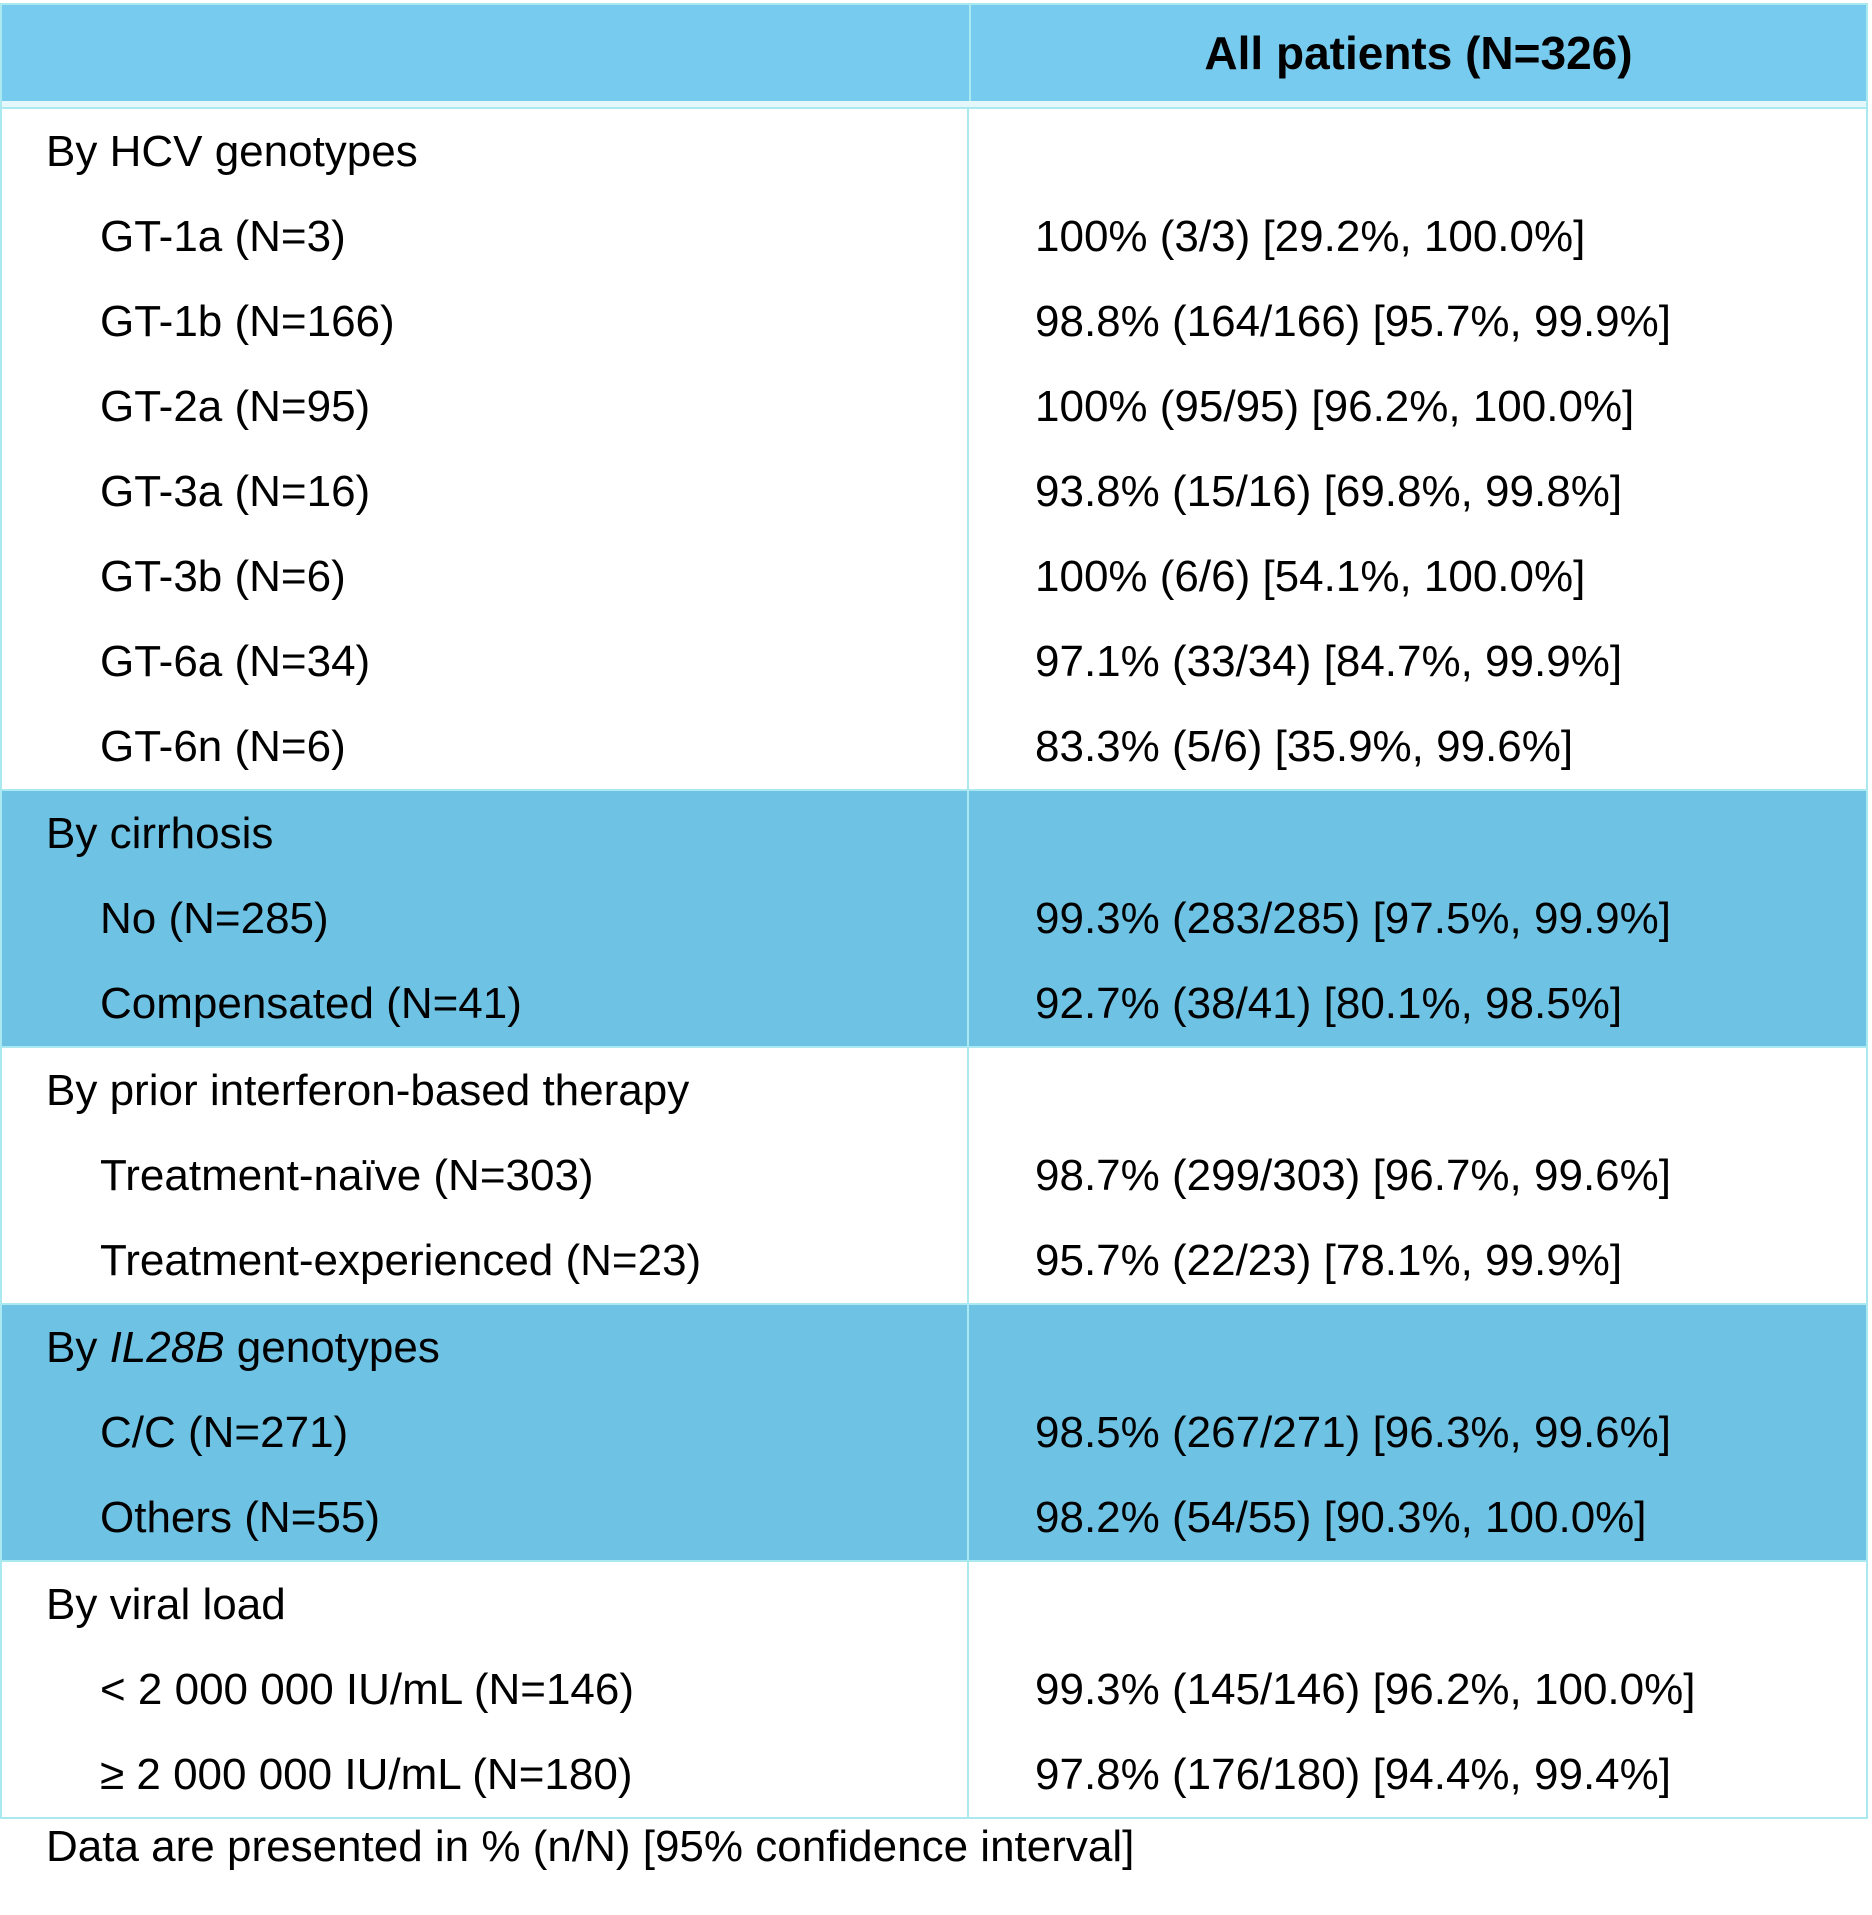 The image size is (1872, 1915). Describe the element at coordinates (167, 1347) in the screenshot. I see `group-label-italic: IL28B` at that location.